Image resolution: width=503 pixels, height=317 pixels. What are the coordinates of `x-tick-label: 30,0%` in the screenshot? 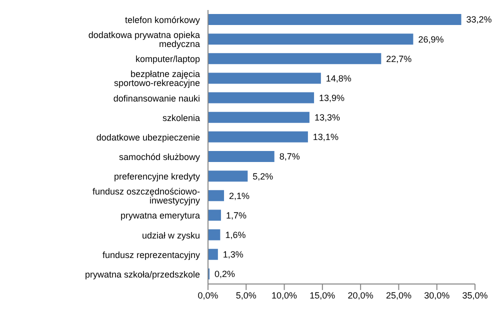 It's located at (437, 295).